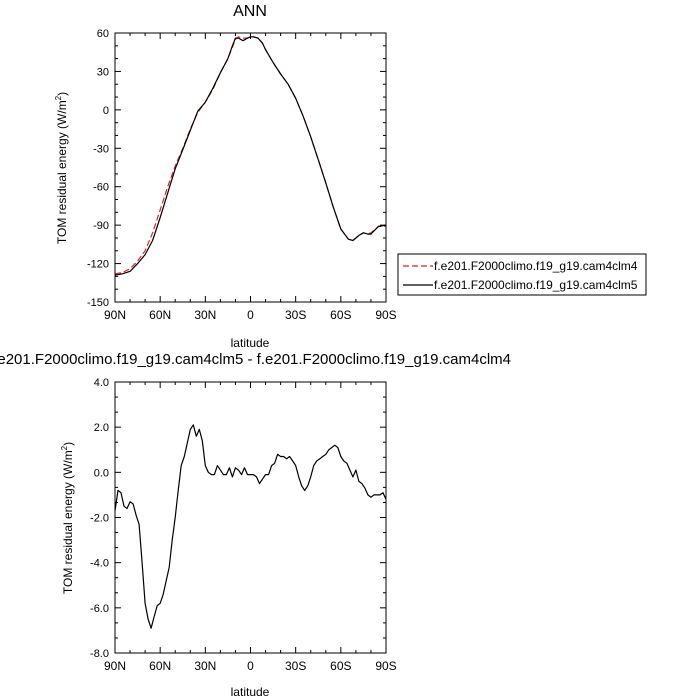 This screenshot has width=700, height=700. I want to click on chart-top-x-axis-label: latitude, so click(250, 343).